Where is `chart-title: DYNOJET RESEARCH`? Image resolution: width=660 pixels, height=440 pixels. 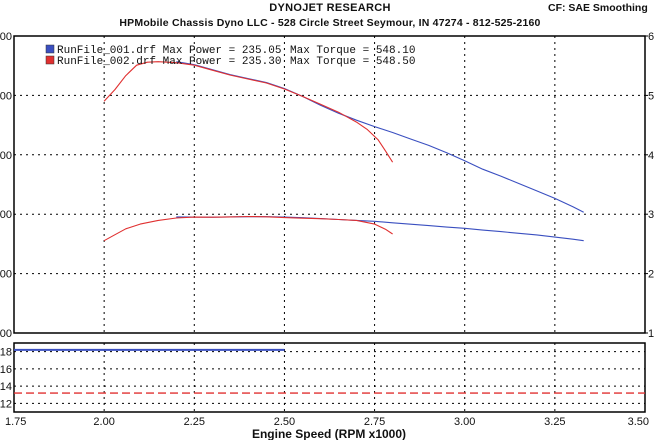 chart-title: DYNOJET RESEARCH is located at coordinates (330, 8).